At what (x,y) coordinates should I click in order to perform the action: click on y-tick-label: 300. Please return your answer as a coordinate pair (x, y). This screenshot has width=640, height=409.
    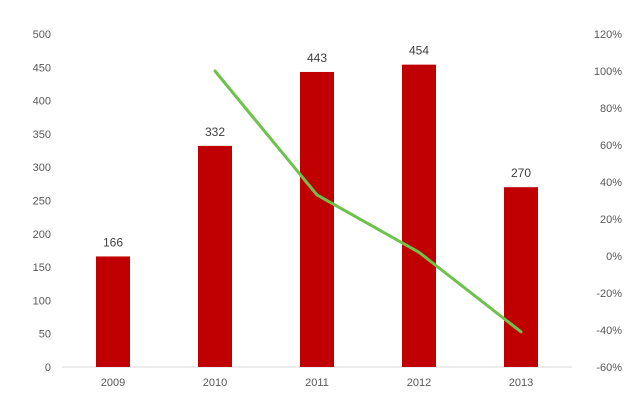
    Looking at the image, I should click on (42, 168).